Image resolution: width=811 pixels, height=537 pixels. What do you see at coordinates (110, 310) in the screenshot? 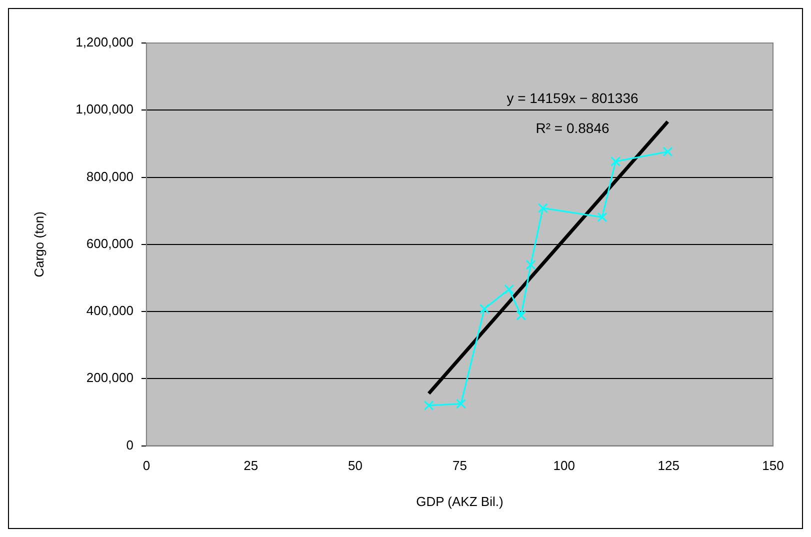
I see `y-tick-label: 400,000` at bounding box center [110, 310].